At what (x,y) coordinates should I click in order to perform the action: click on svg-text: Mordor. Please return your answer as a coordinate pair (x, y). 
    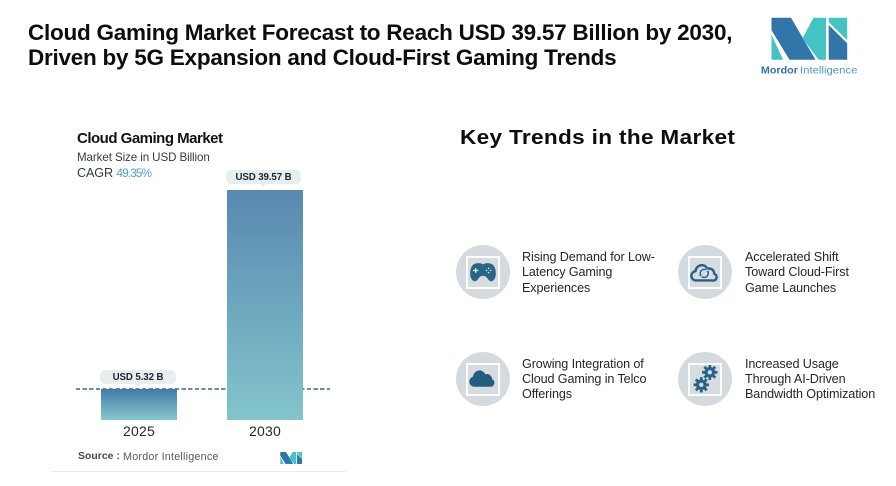
    Looking at the image, I should click on (779, 70).